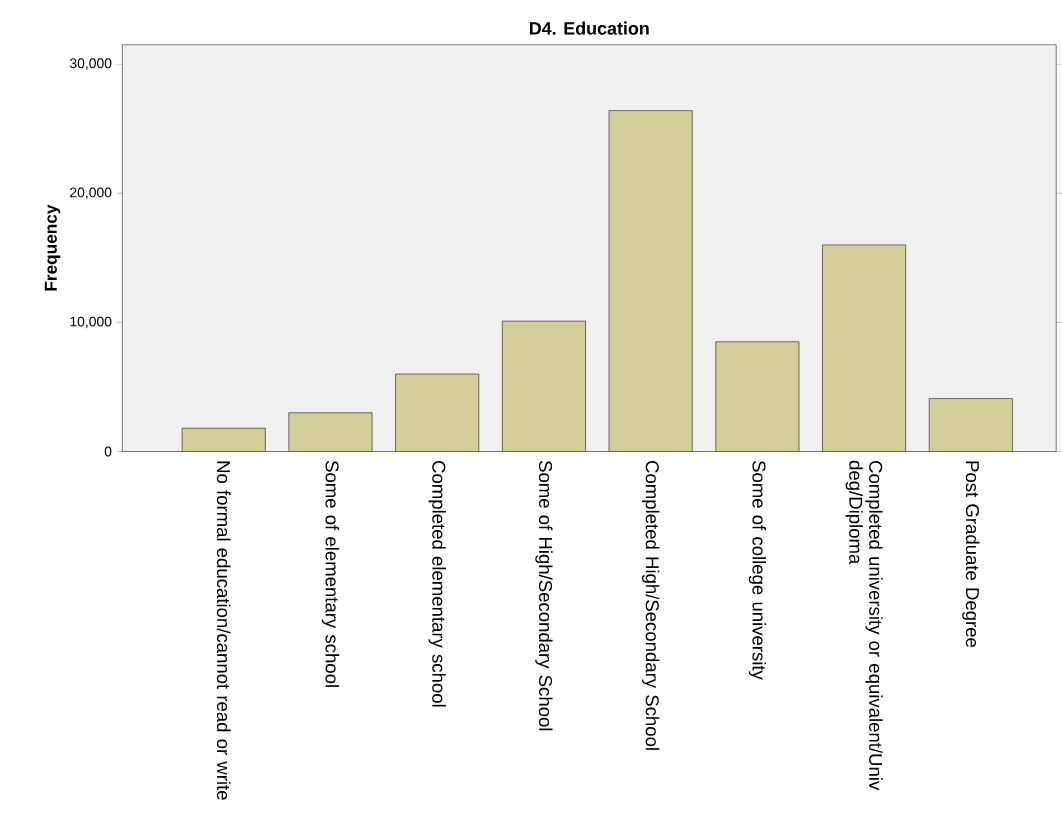  I want to click on y-axis-title: Frequency, so click(52, 247).